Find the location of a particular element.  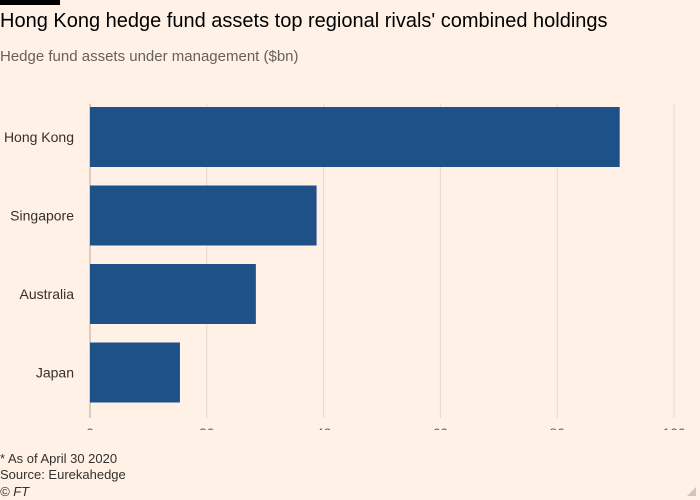

x-tick-label: 40 is located at coordinates (324, 427).